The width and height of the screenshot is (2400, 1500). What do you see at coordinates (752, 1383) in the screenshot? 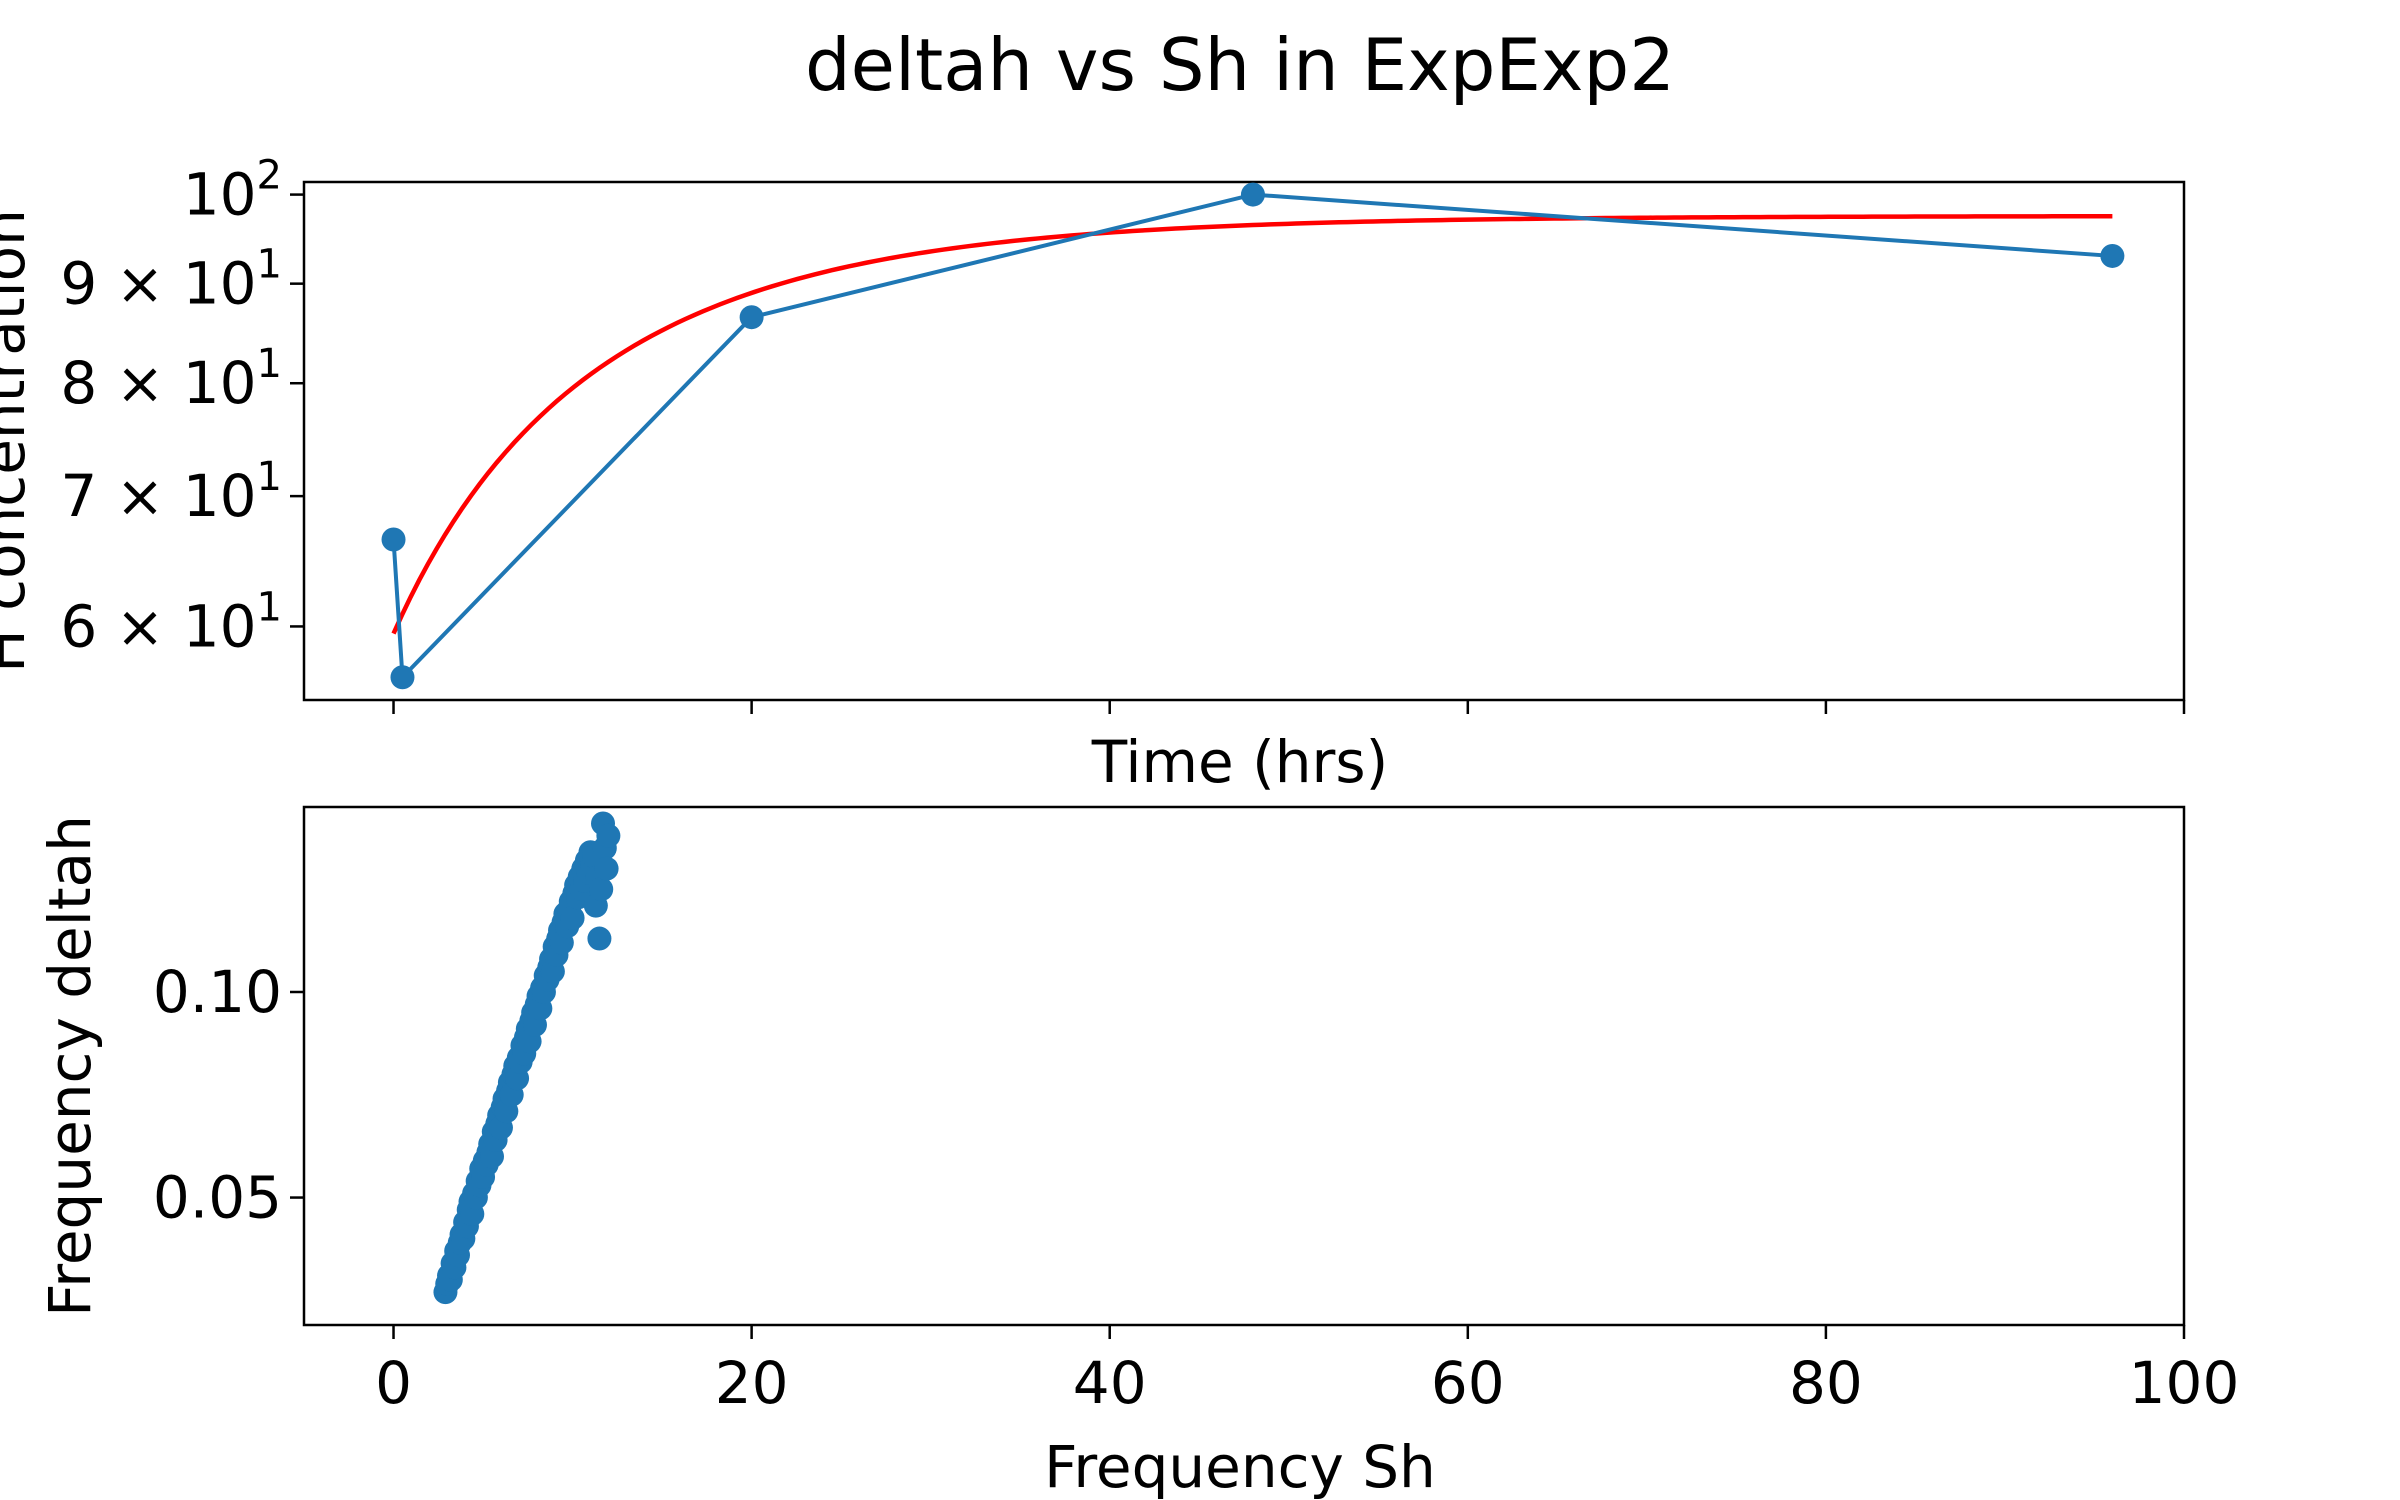
I see `bottom-x-tick-label: 20` at bounding box center [752, 1383].